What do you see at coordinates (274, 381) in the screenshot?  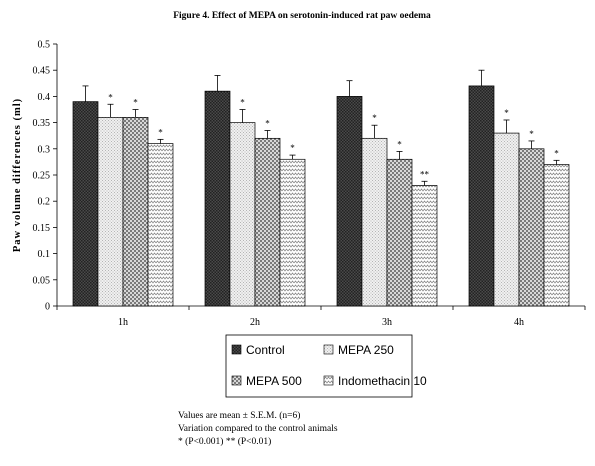 I see `legend-label-mepa500: MEPA 500` at bounding box center [274, 381].